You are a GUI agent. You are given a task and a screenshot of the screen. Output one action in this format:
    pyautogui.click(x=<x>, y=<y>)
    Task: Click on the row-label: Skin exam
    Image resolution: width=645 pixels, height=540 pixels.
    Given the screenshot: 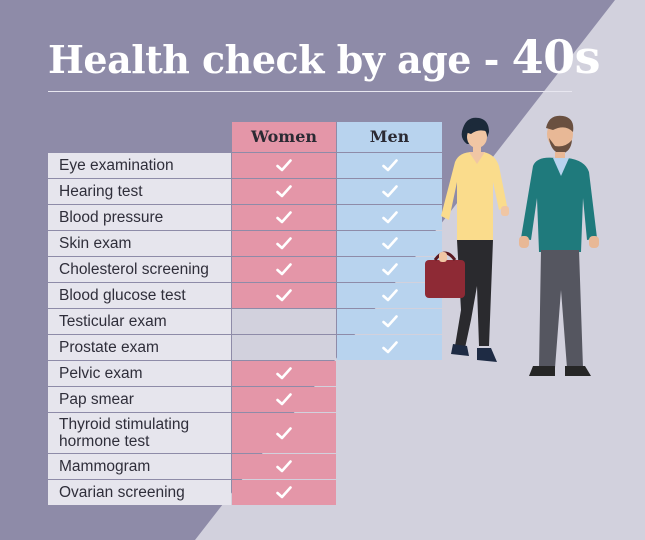 What is the action you would take?
    pyautogui.click(x=139, y=243)
    